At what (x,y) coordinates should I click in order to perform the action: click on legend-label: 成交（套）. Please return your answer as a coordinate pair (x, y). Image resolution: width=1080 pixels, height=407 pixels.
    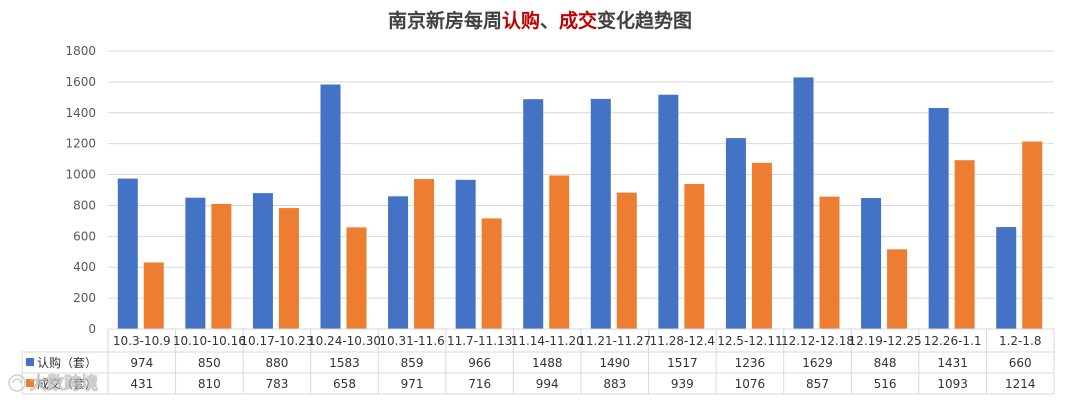
    Looking at the image, I should click on (67, 383).